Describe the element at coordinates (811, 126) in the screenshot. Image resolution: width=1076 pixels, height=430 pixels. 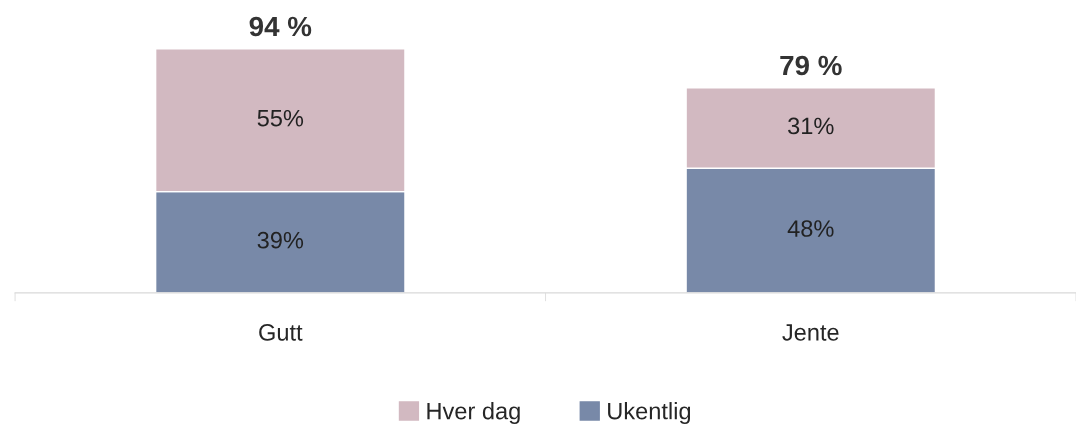
I see `data-label: 31%` at that location.